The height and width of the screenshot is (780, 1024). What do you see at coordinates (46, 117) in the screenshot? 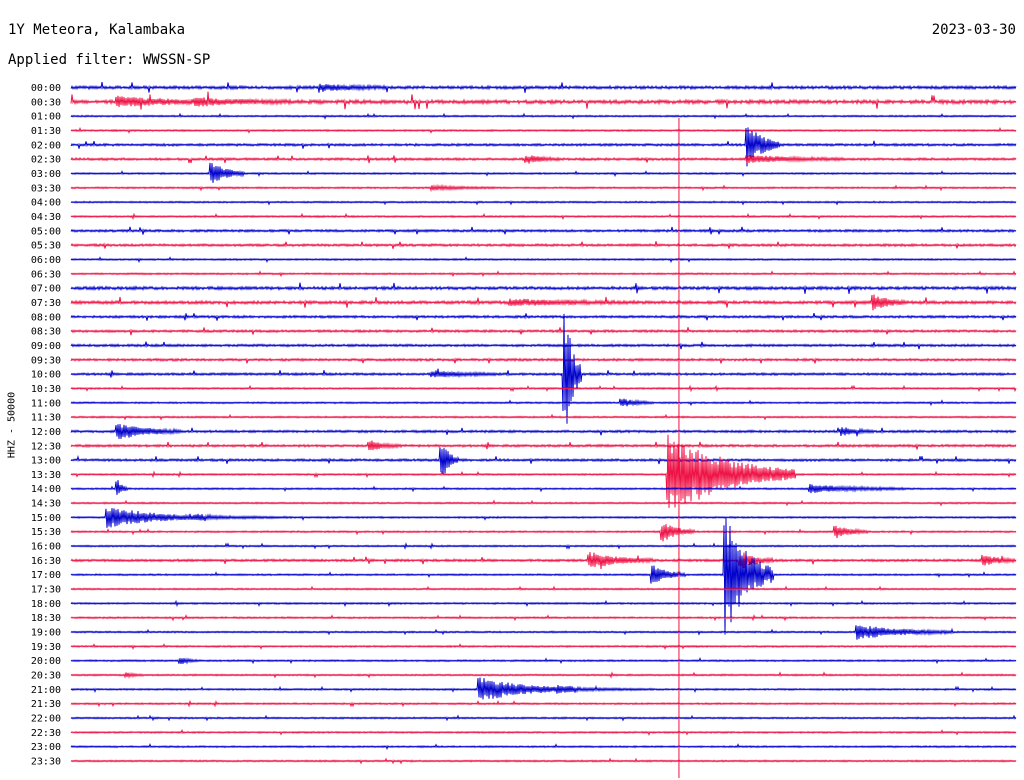
I see `row-time-label: 01:00` at bounding box center [46, 117].